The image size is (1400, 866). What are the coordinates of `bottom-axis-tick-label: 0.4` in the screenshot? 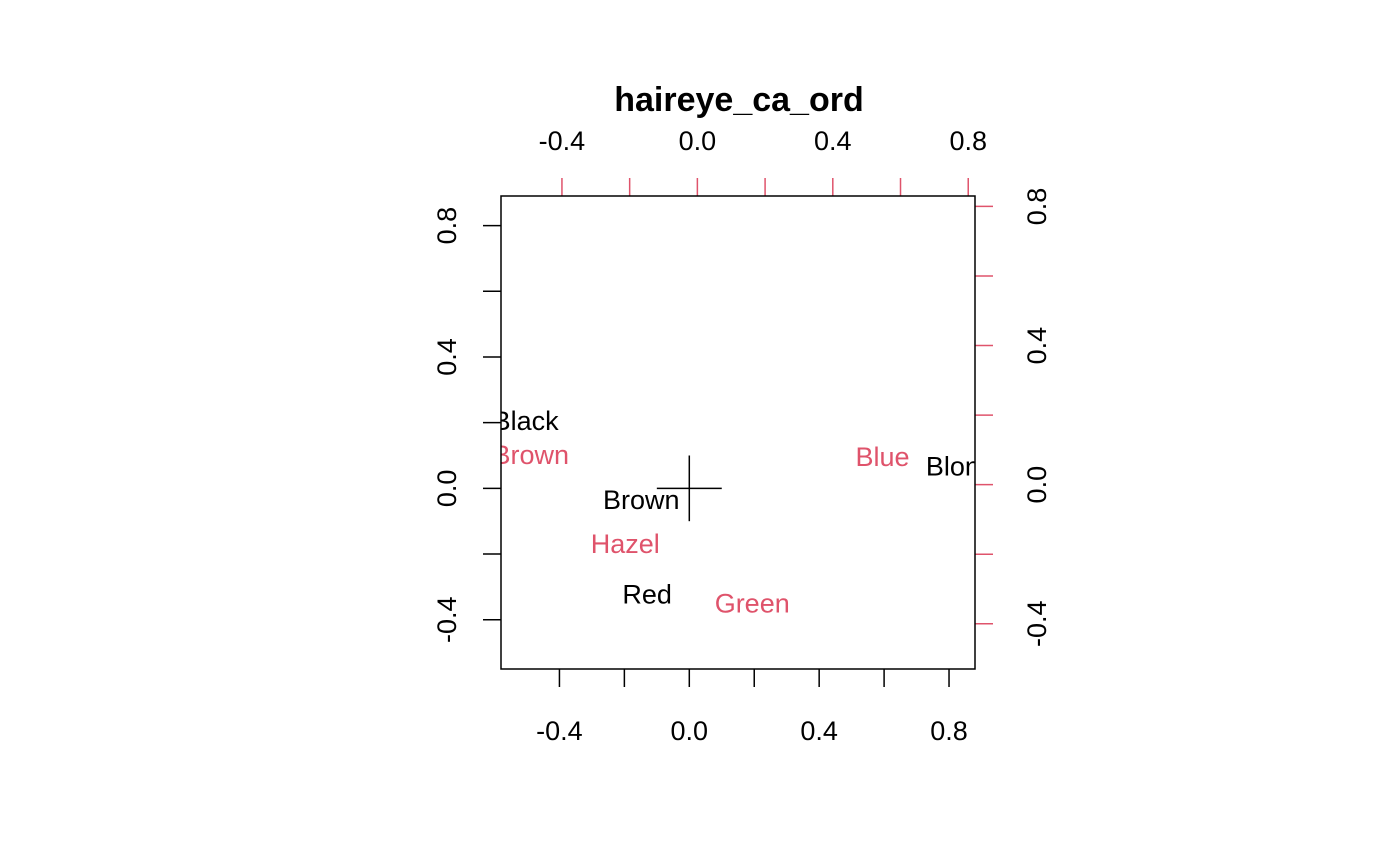 It's located at (819, 731).